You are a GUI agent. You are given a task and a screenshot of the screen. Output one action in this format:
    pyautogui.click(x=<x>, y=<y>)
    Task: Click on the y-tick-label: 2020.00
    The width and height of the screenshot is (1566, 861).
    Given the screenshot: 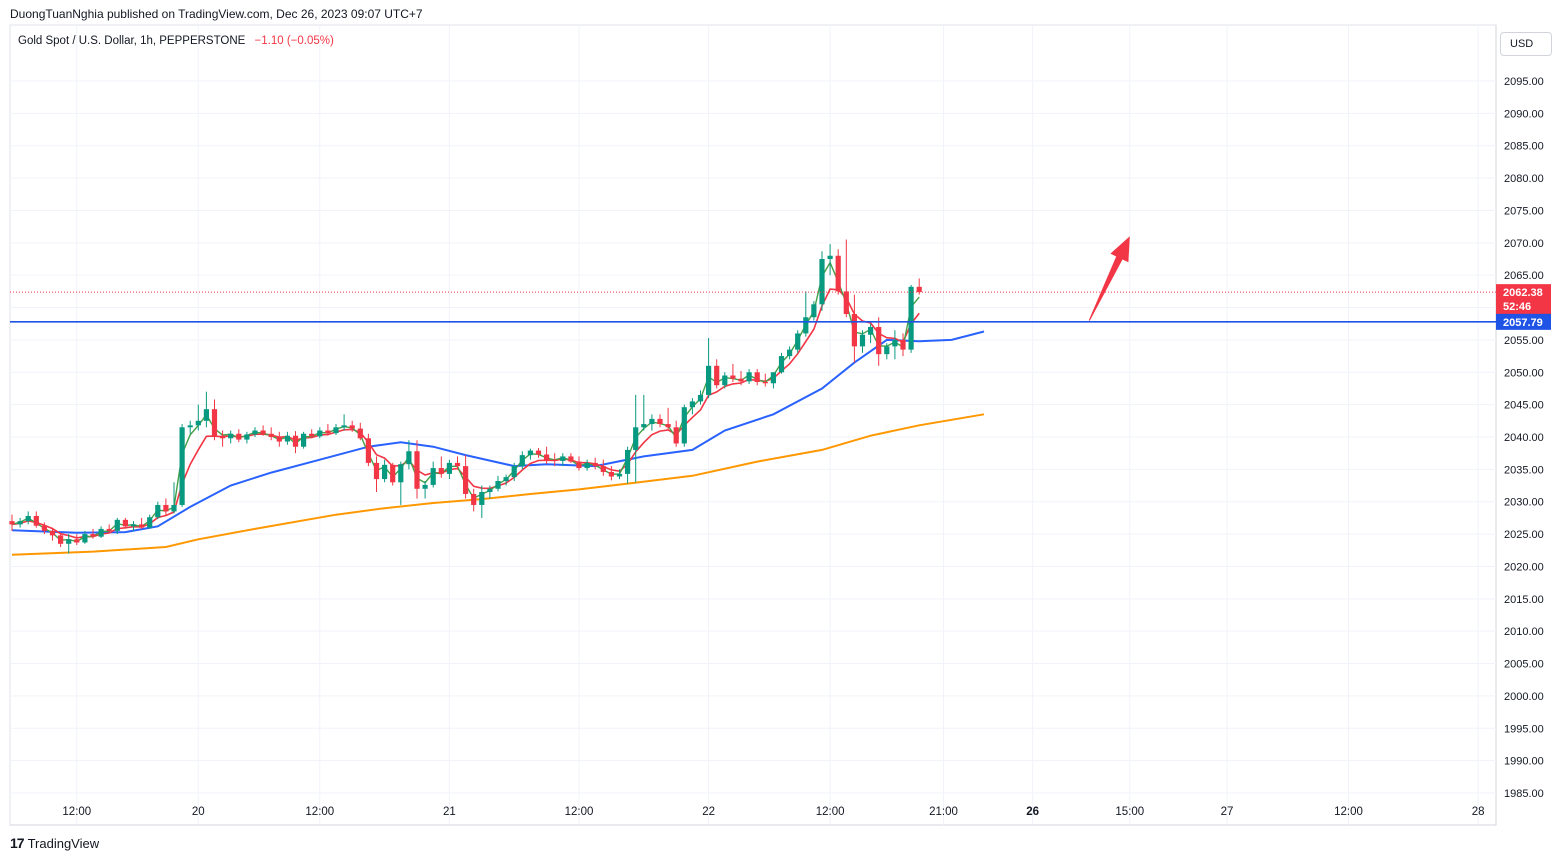 What is the action you would take?
    pyautogui.click(x=1524, y=567)
    